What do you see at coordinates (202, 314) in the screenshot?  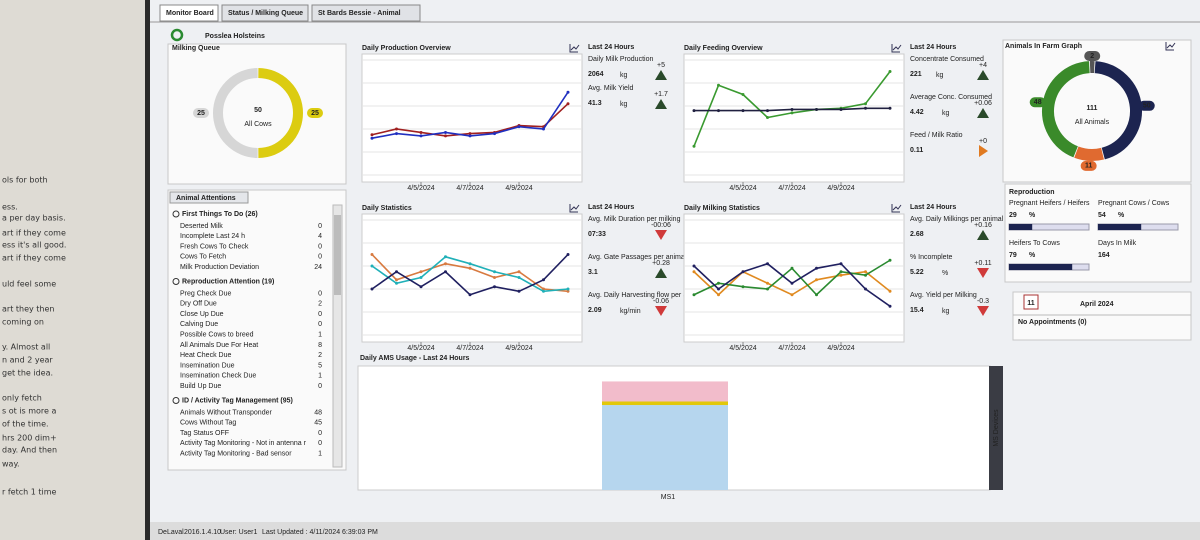 I see `attention-label: Close Up Due` at bounding box center [202, 314].